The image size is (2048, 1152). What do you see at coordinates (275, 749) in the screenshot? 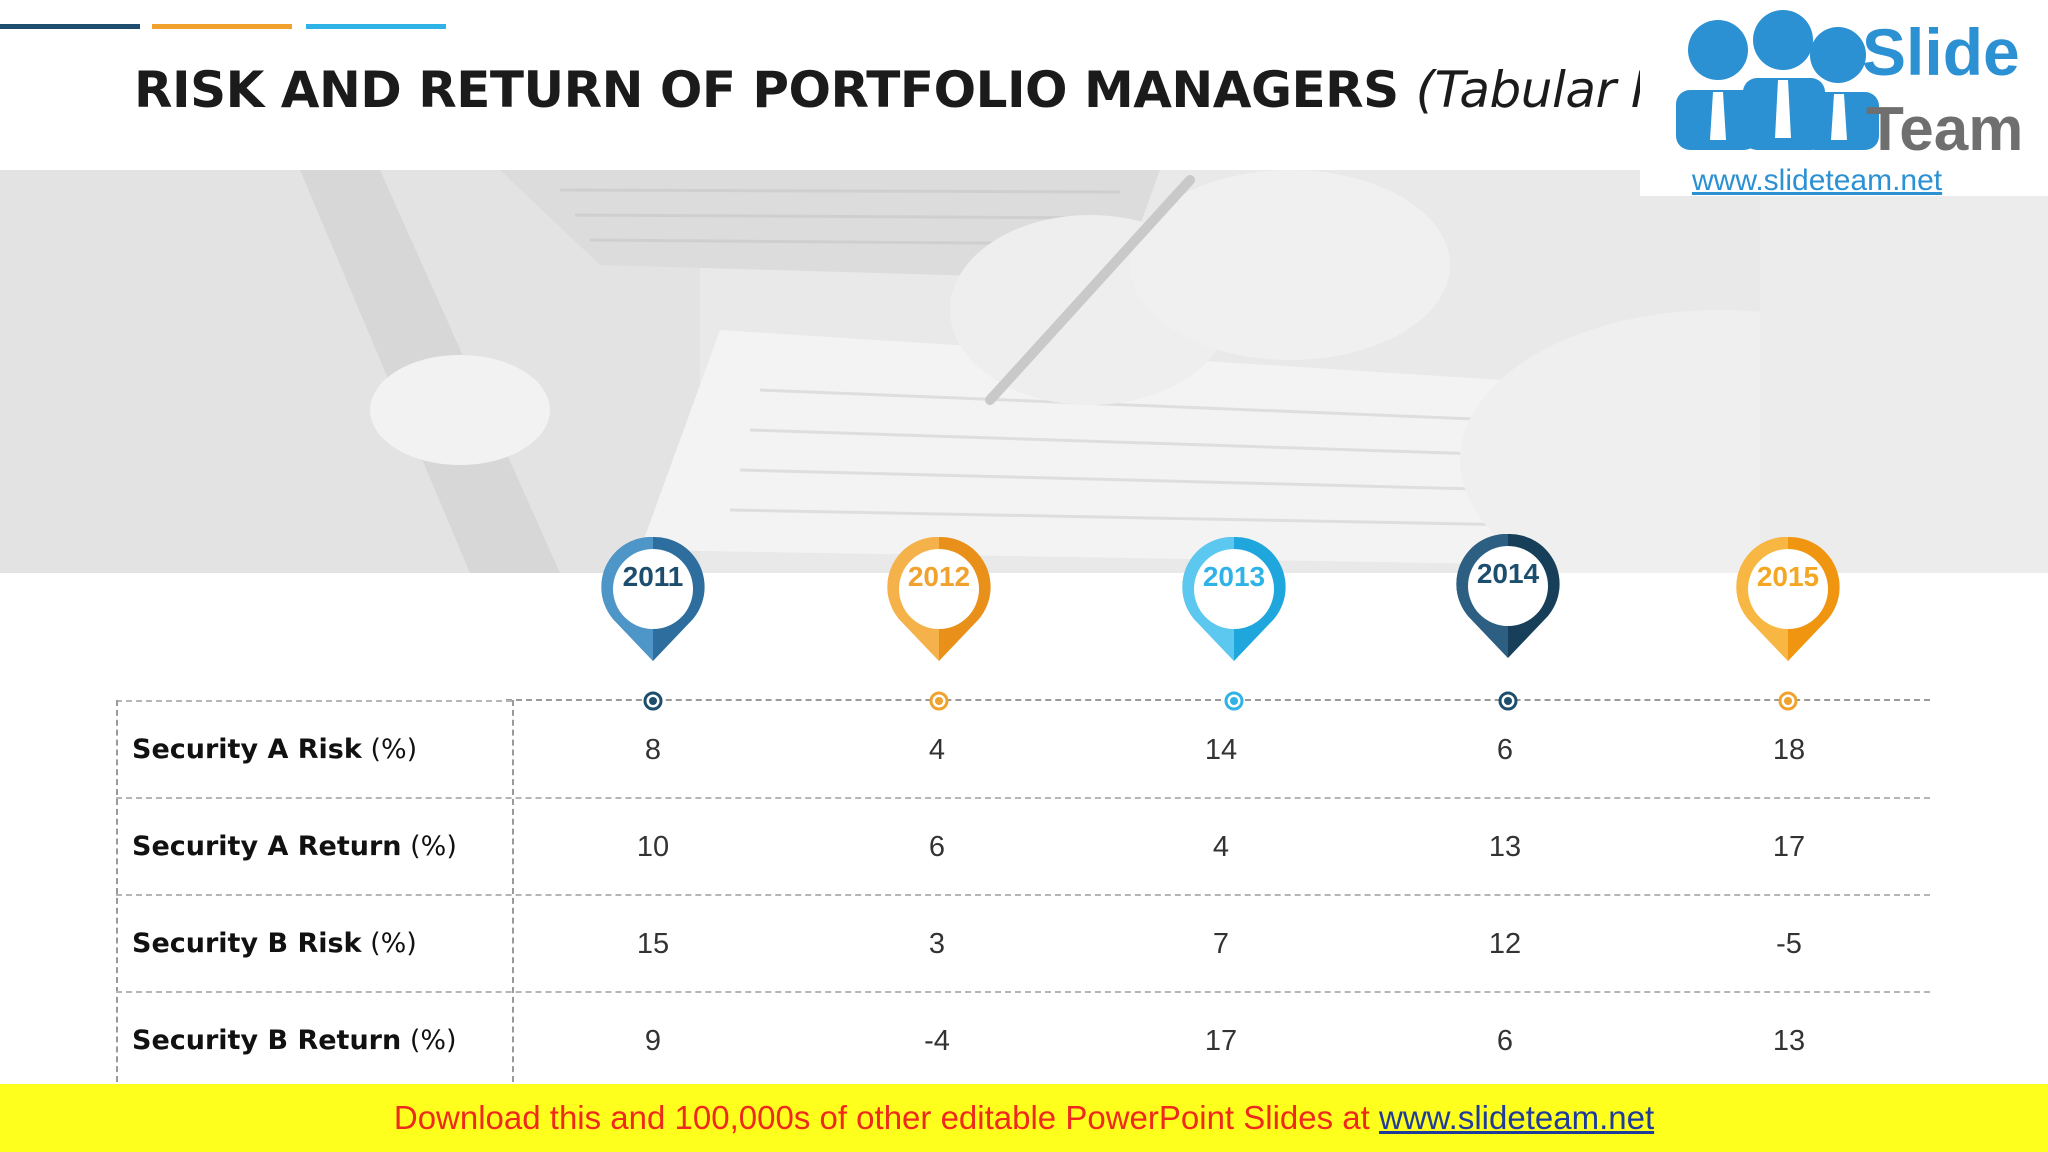
I see `row-label: Security A Risk (%)` at bounding box center [275, 749].